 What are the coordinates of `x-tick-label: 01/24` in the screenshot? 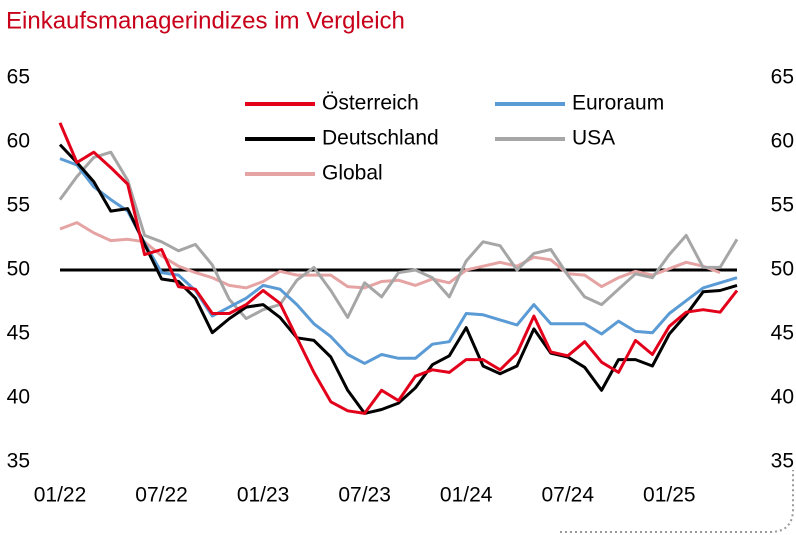 It's located at (466, 495).